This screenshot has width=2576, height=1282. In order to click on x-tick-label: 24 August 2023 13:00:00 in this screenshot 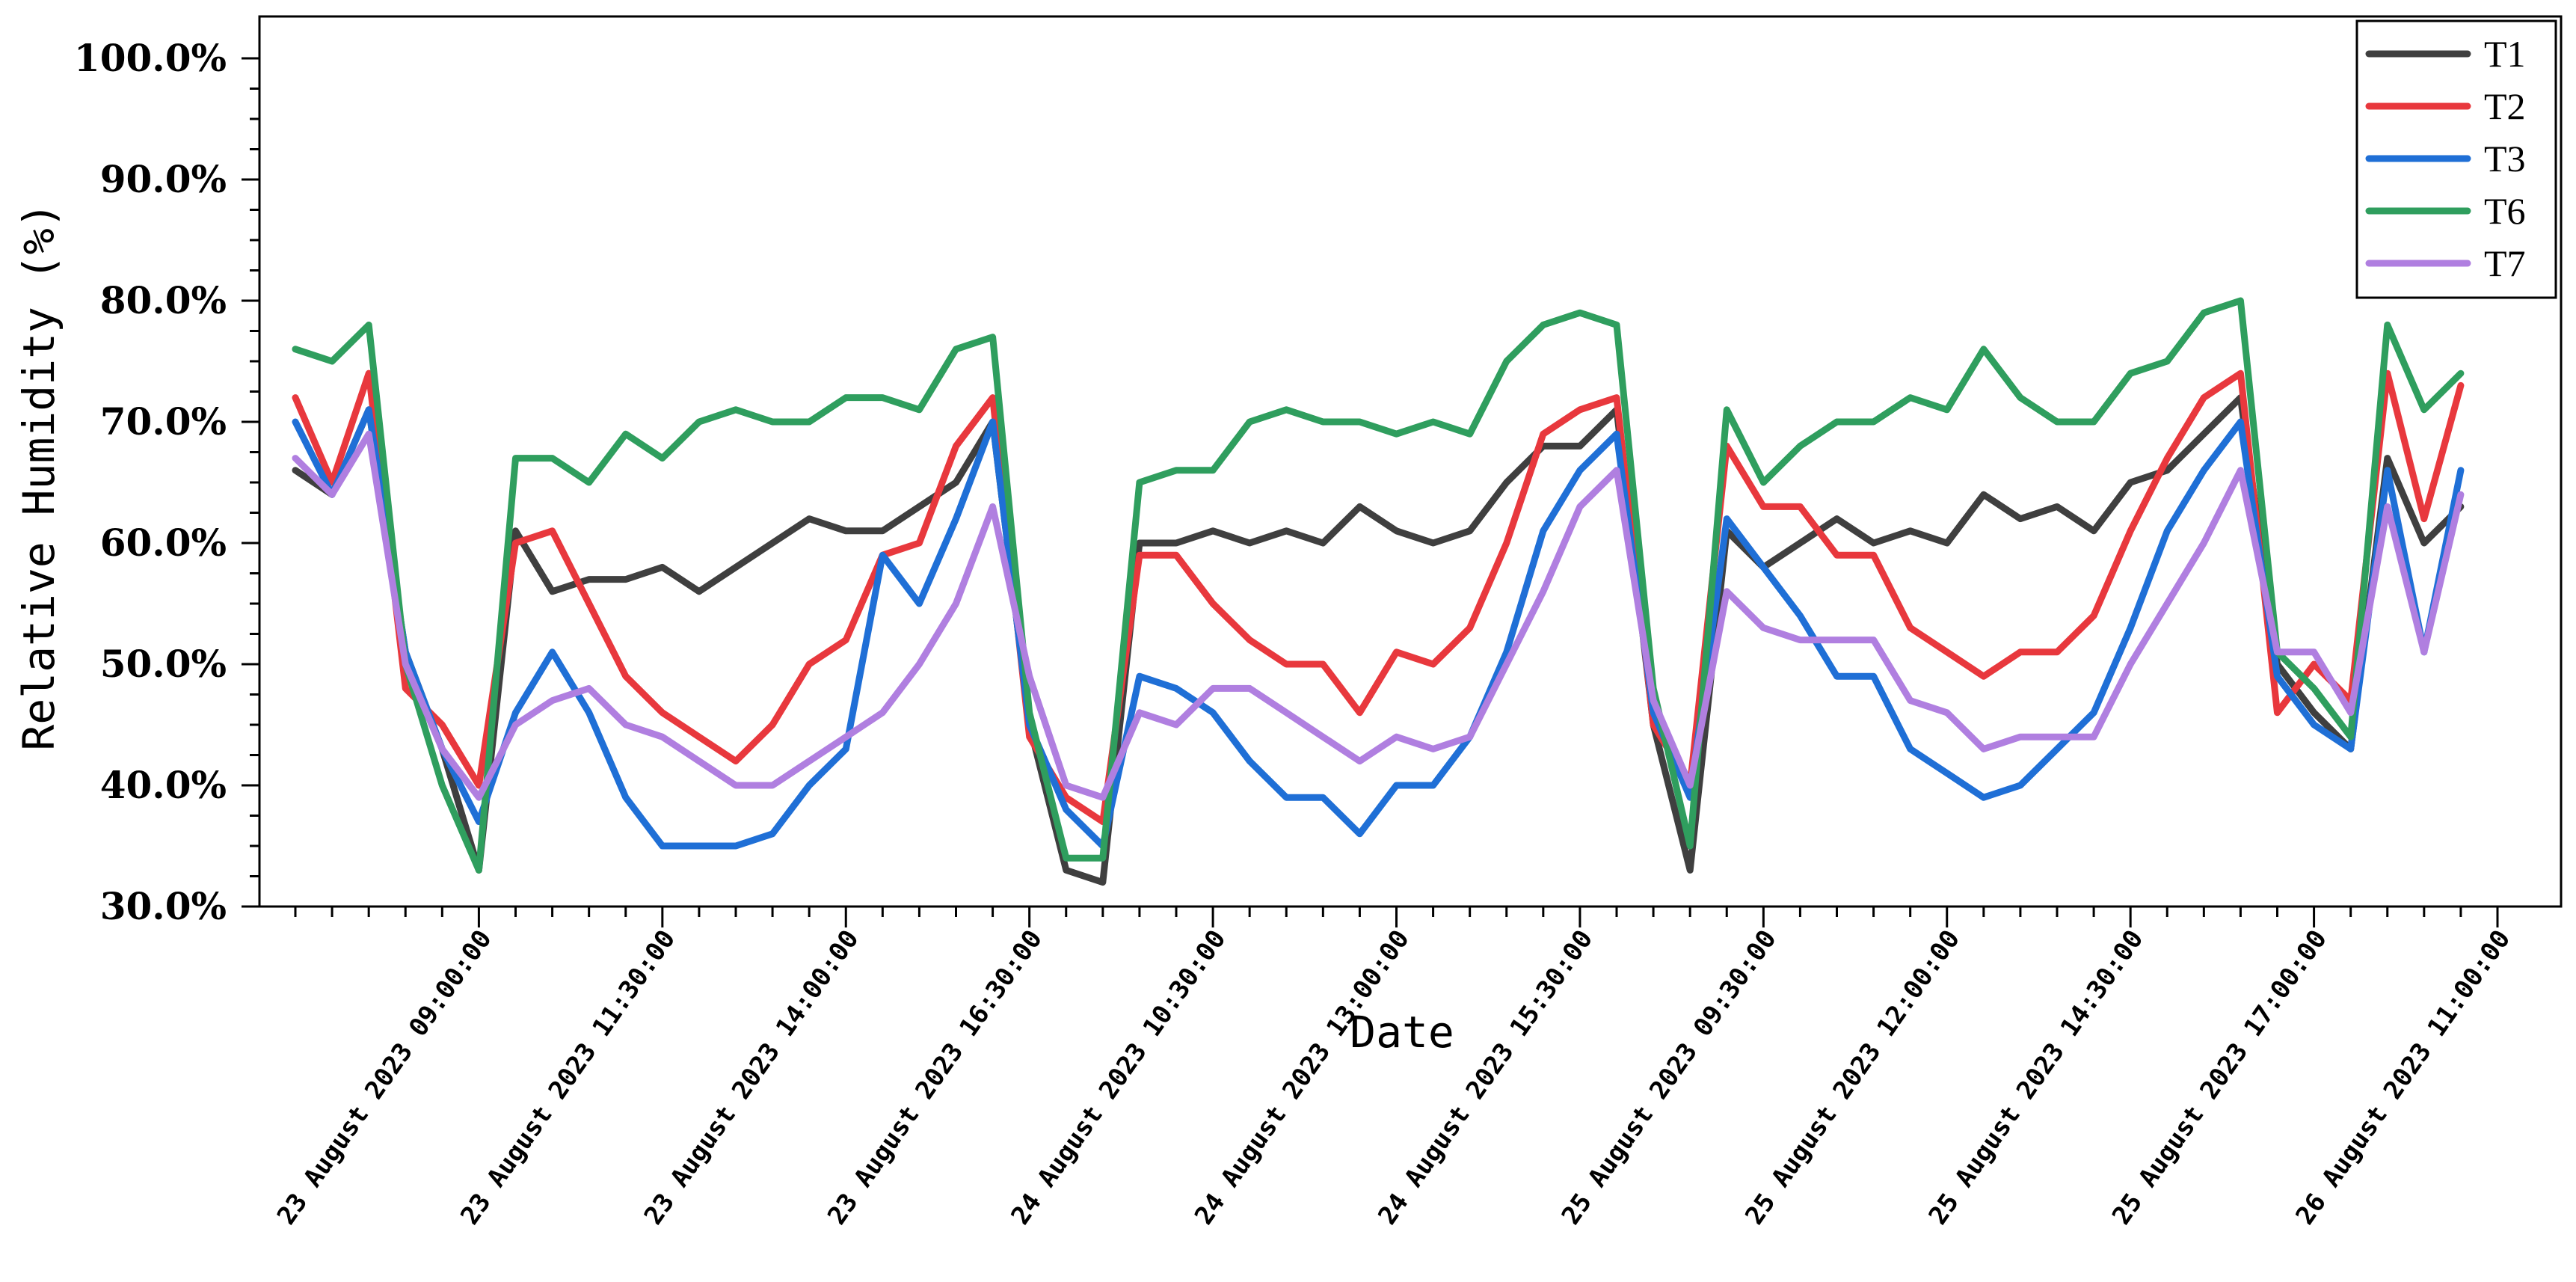, I will do `click(1302, 1077)`.